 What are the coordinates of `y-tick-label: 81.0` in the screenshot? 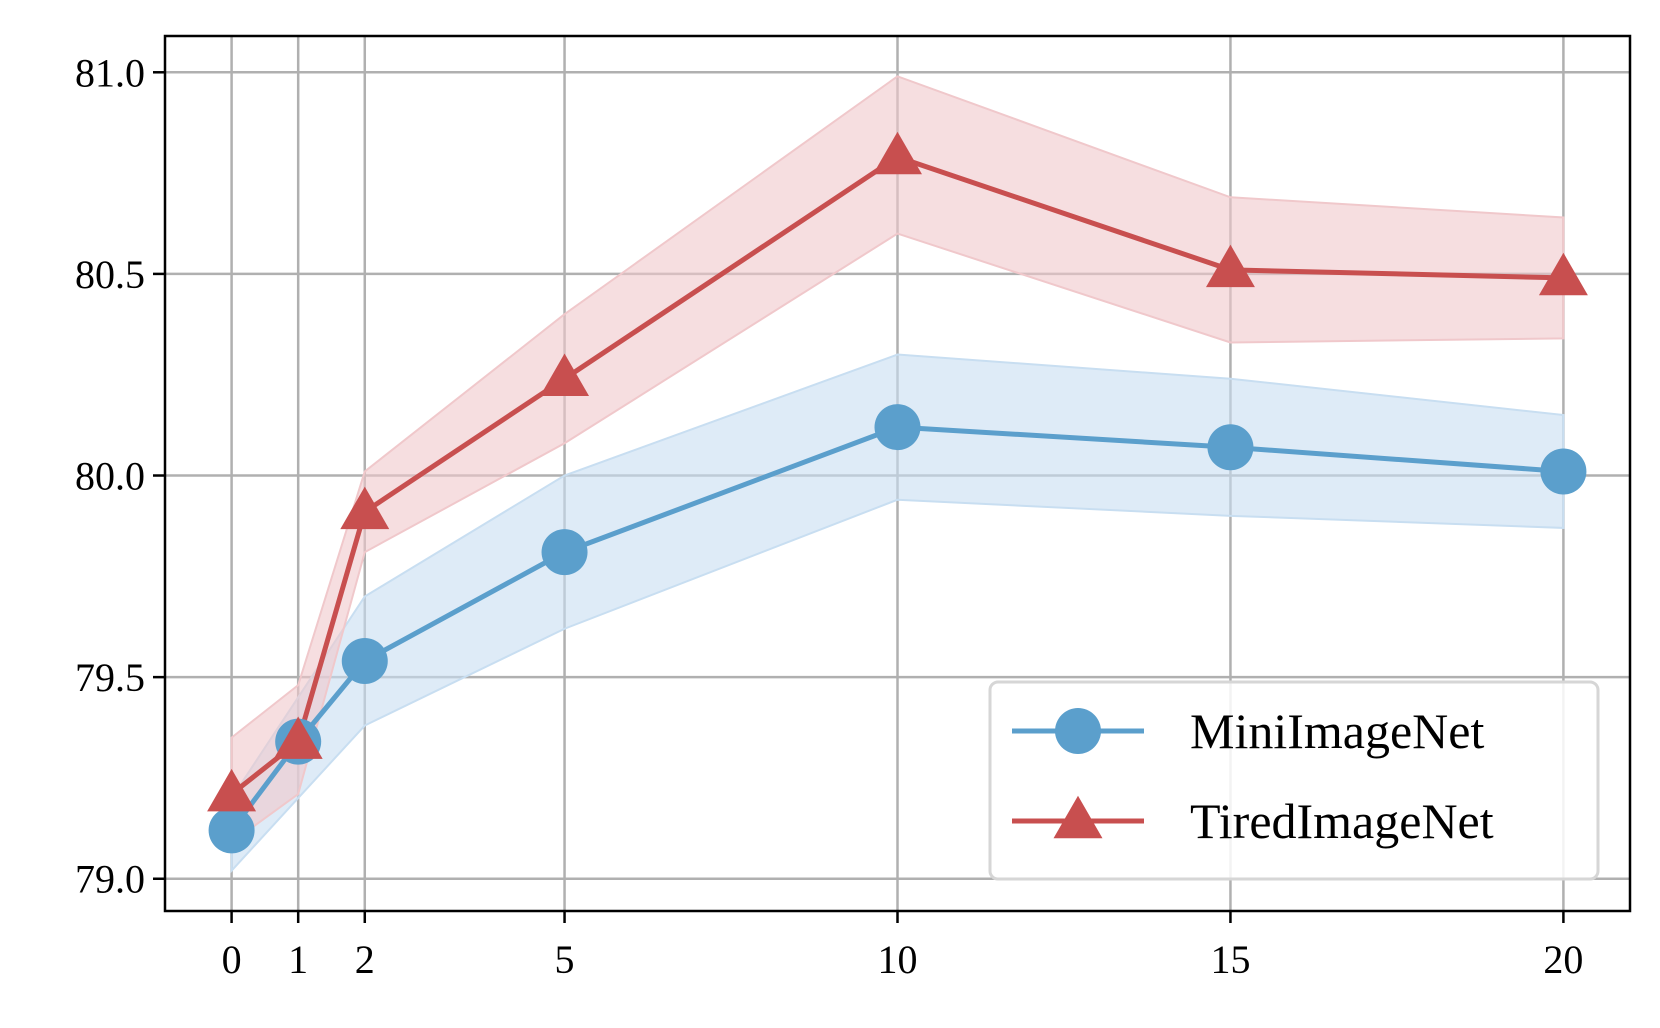 It's located at (110, 72).